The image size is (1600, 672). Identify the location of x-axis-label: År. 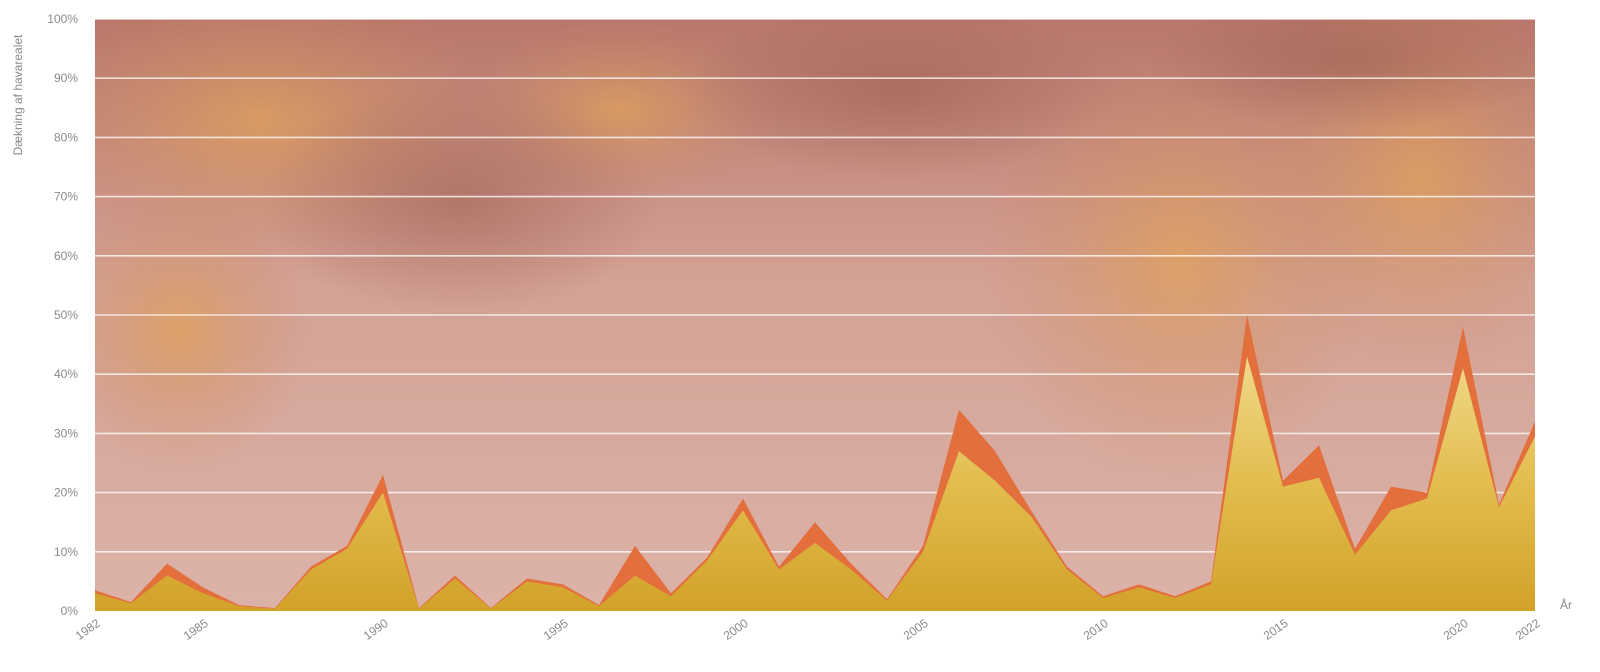
(1566, 604).